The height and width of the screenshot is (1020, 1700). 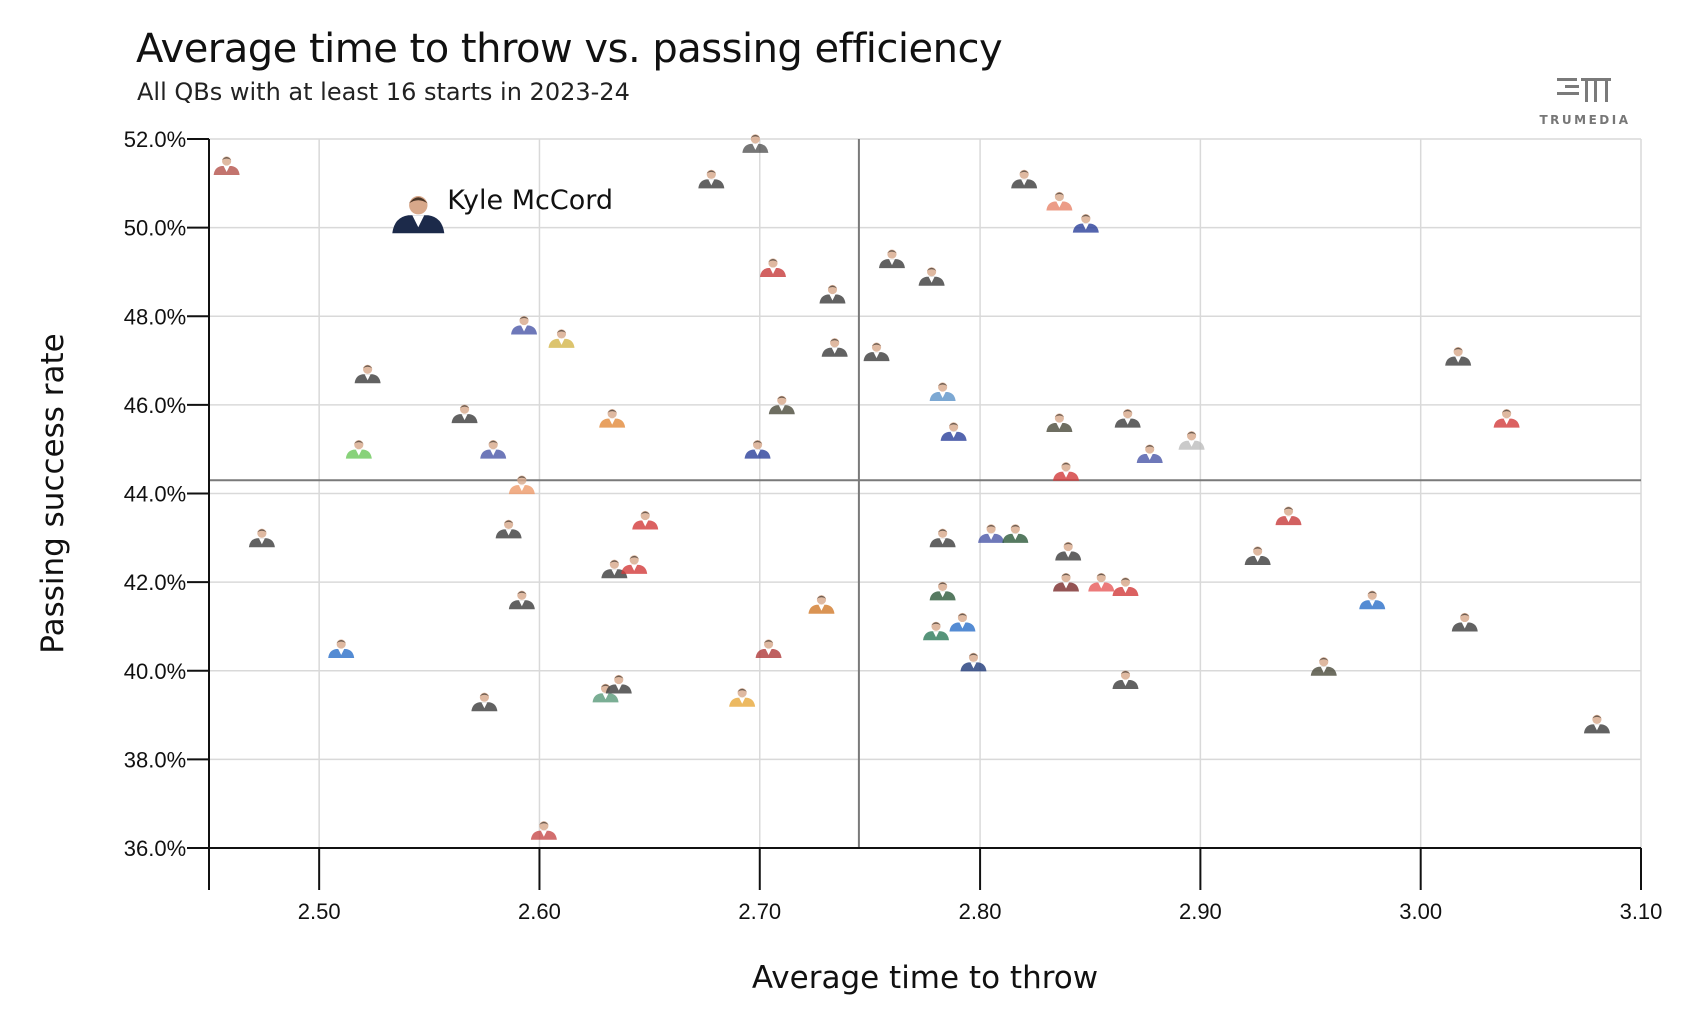 What do you see at coordinates (925, 978) in the screenshot?
I see `x-axis-title: Average time to throw` at bounding box center [925, 978].